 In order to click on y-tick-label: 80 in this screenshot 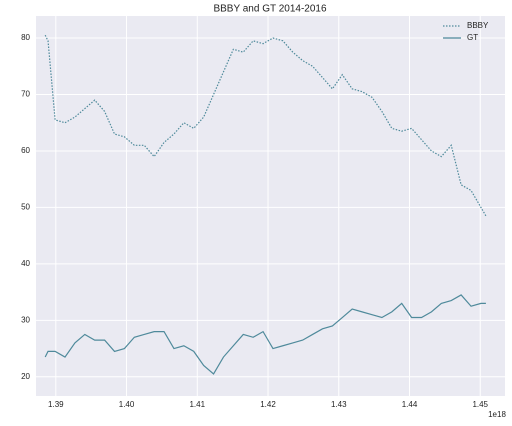, I will do `click(25, 37)`.